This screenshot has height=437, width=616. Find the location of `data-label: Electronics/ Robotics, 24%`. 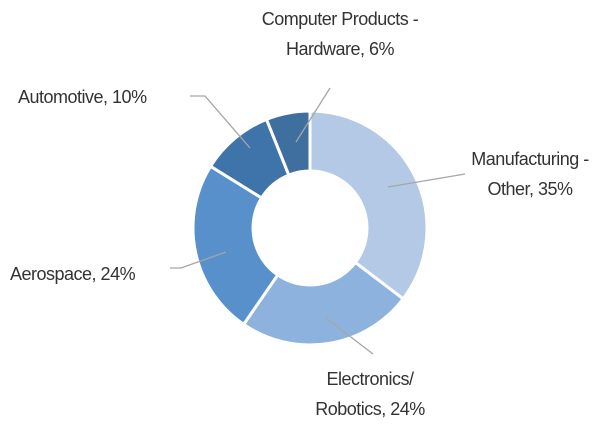

data-label: Electronics/ Robotics, 24% is located at coordinates (370, 394).